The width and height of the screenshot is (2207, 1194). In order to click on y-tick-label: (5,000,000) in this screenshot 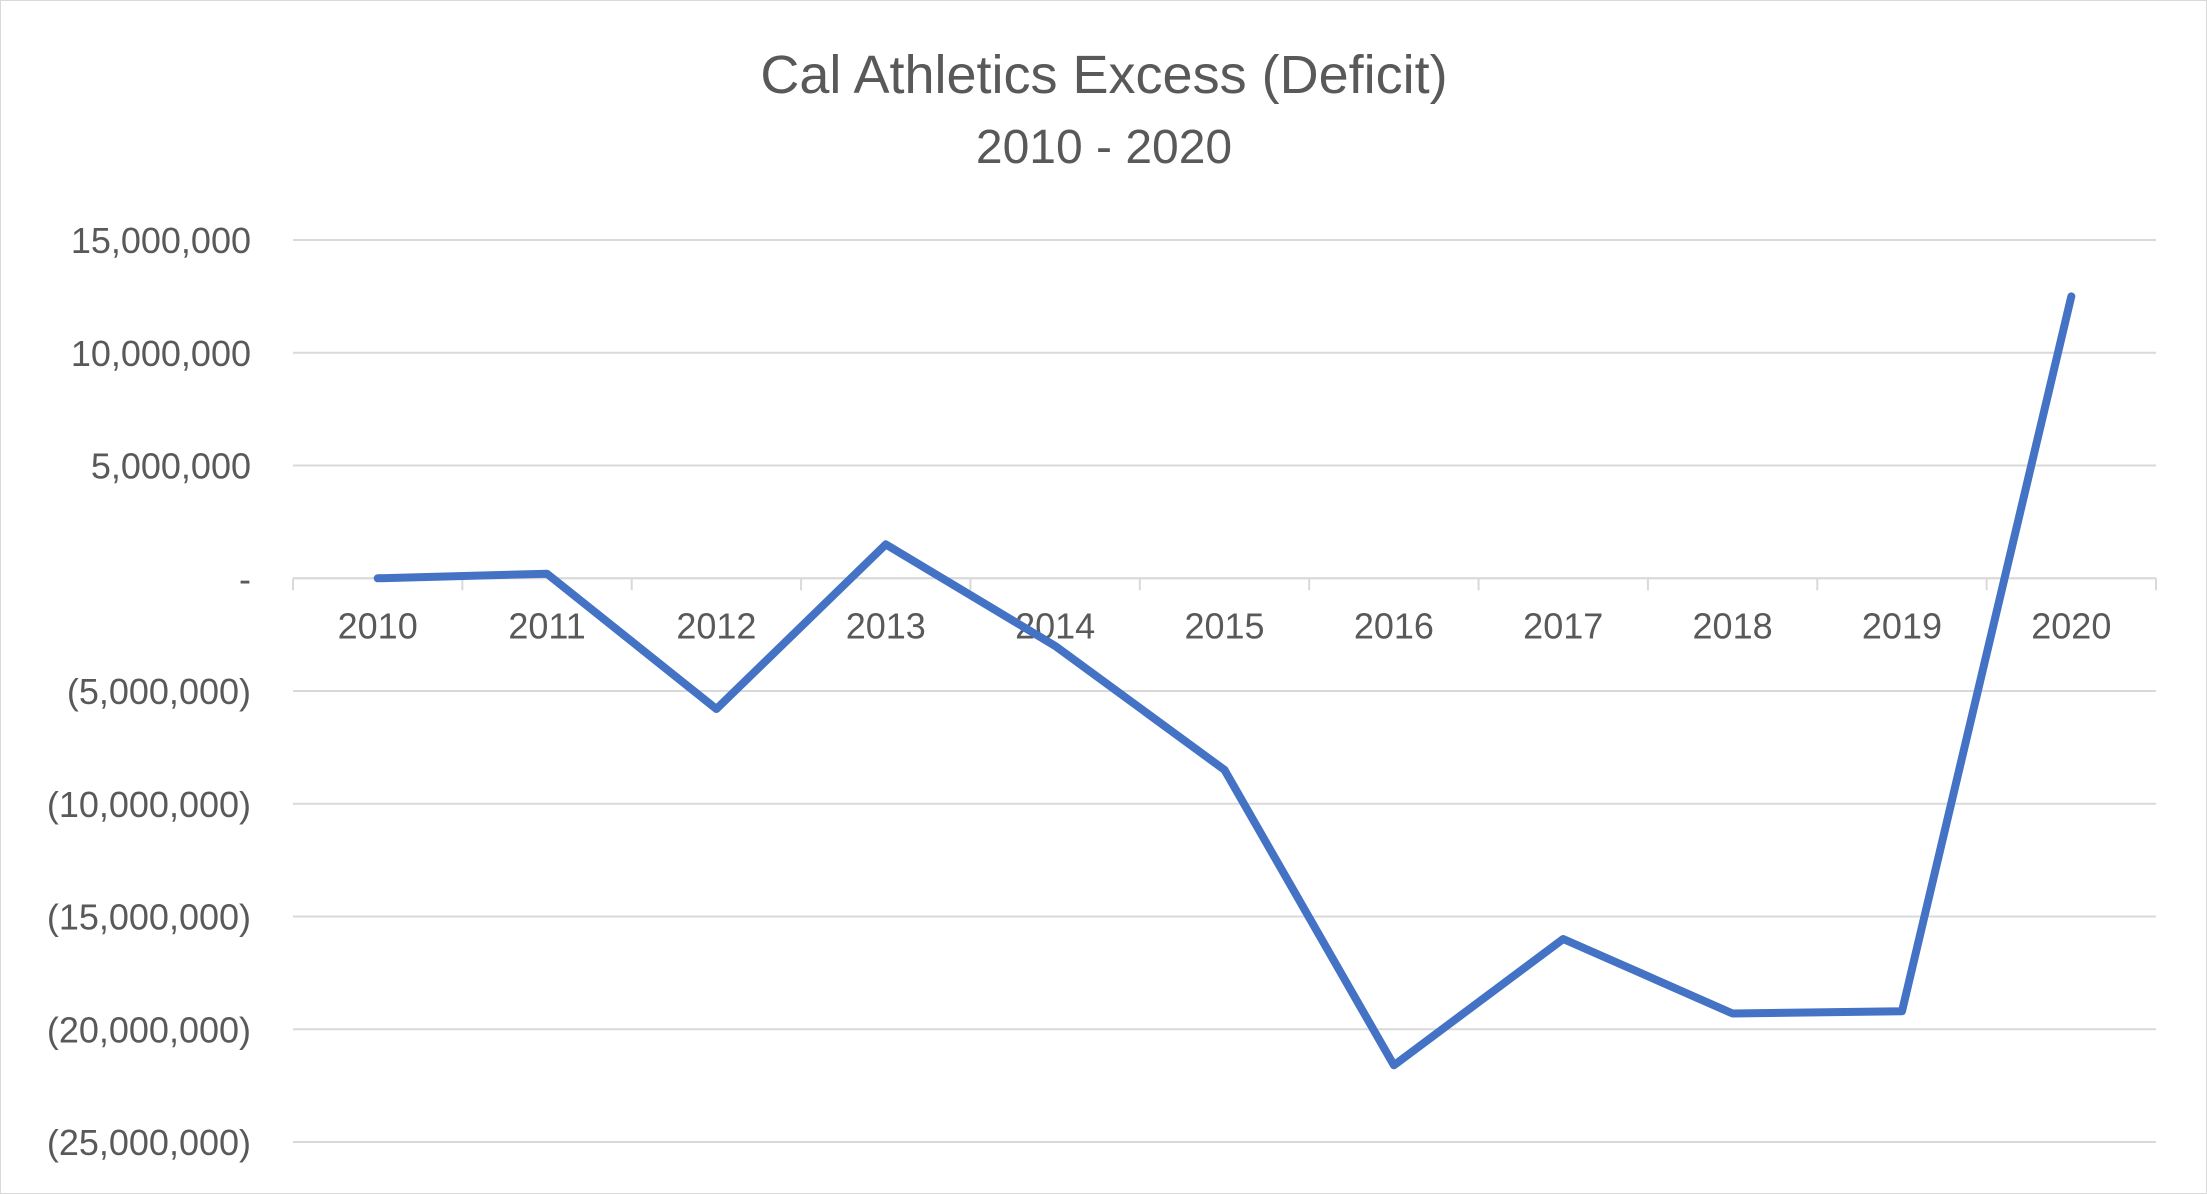, I will do `click(159, 691)`.